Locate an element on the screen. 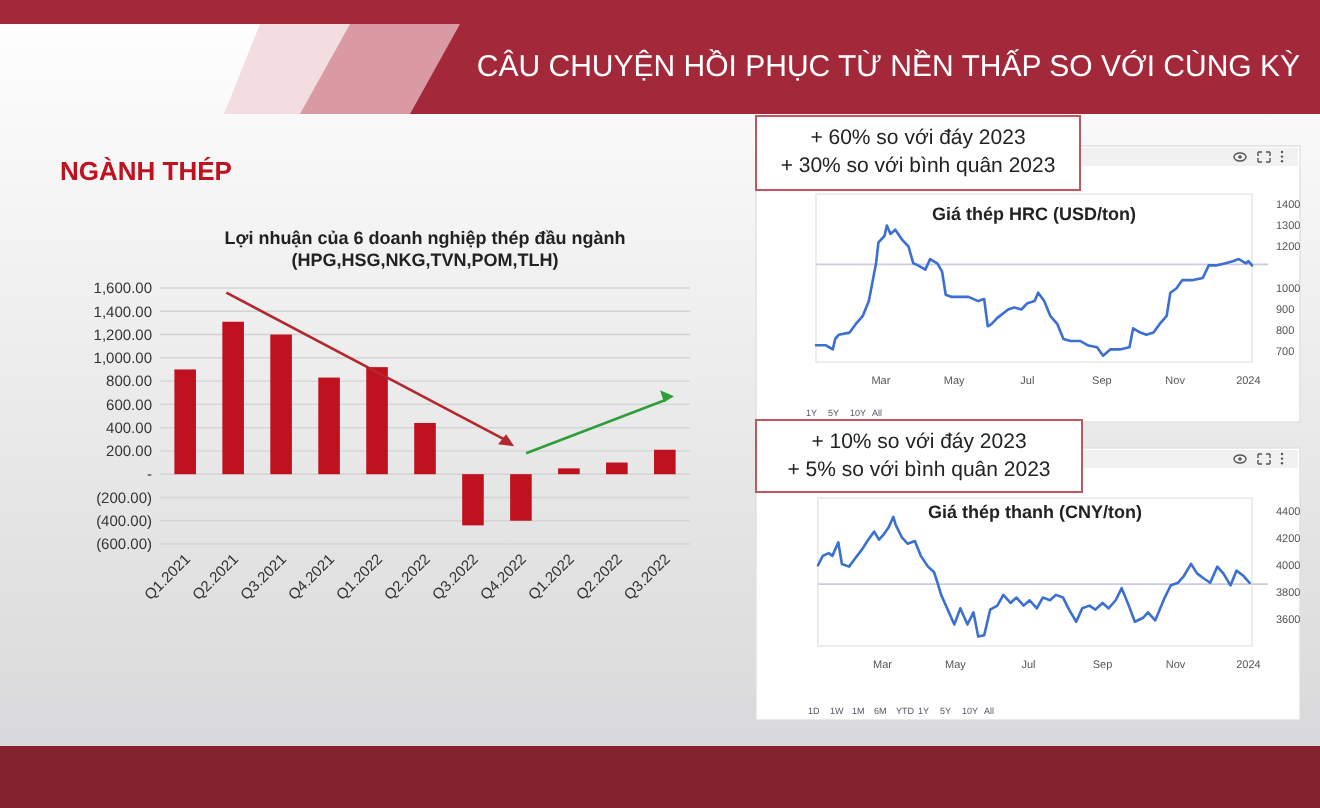 Image resolution: width=1320 pixels, height=808 pixels. text: Giá thép HRC (USD/ton) is located at coordinates (1034, 214).